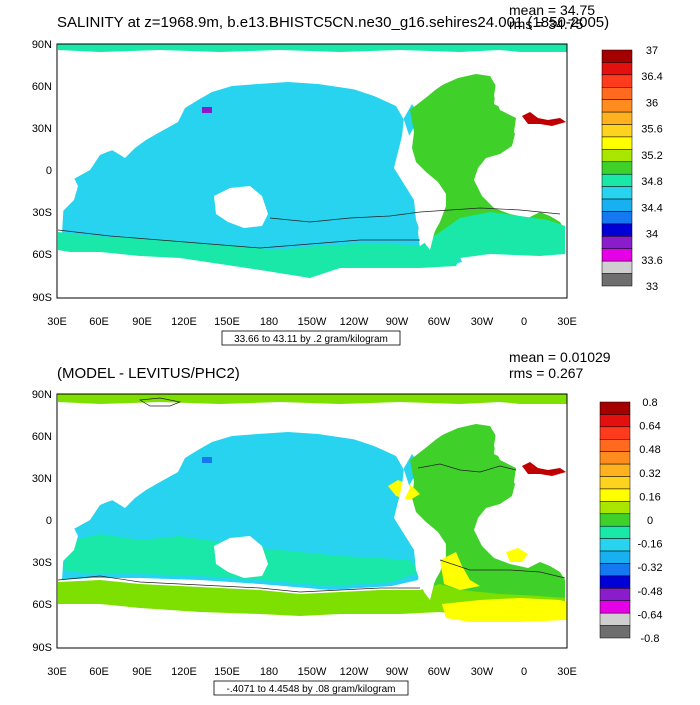 The height and width of the screenshot is (705, 700). Describe the element at coordinates (42, 563) in the screenshot. I see `lat-tick-label: 30S` at that location.